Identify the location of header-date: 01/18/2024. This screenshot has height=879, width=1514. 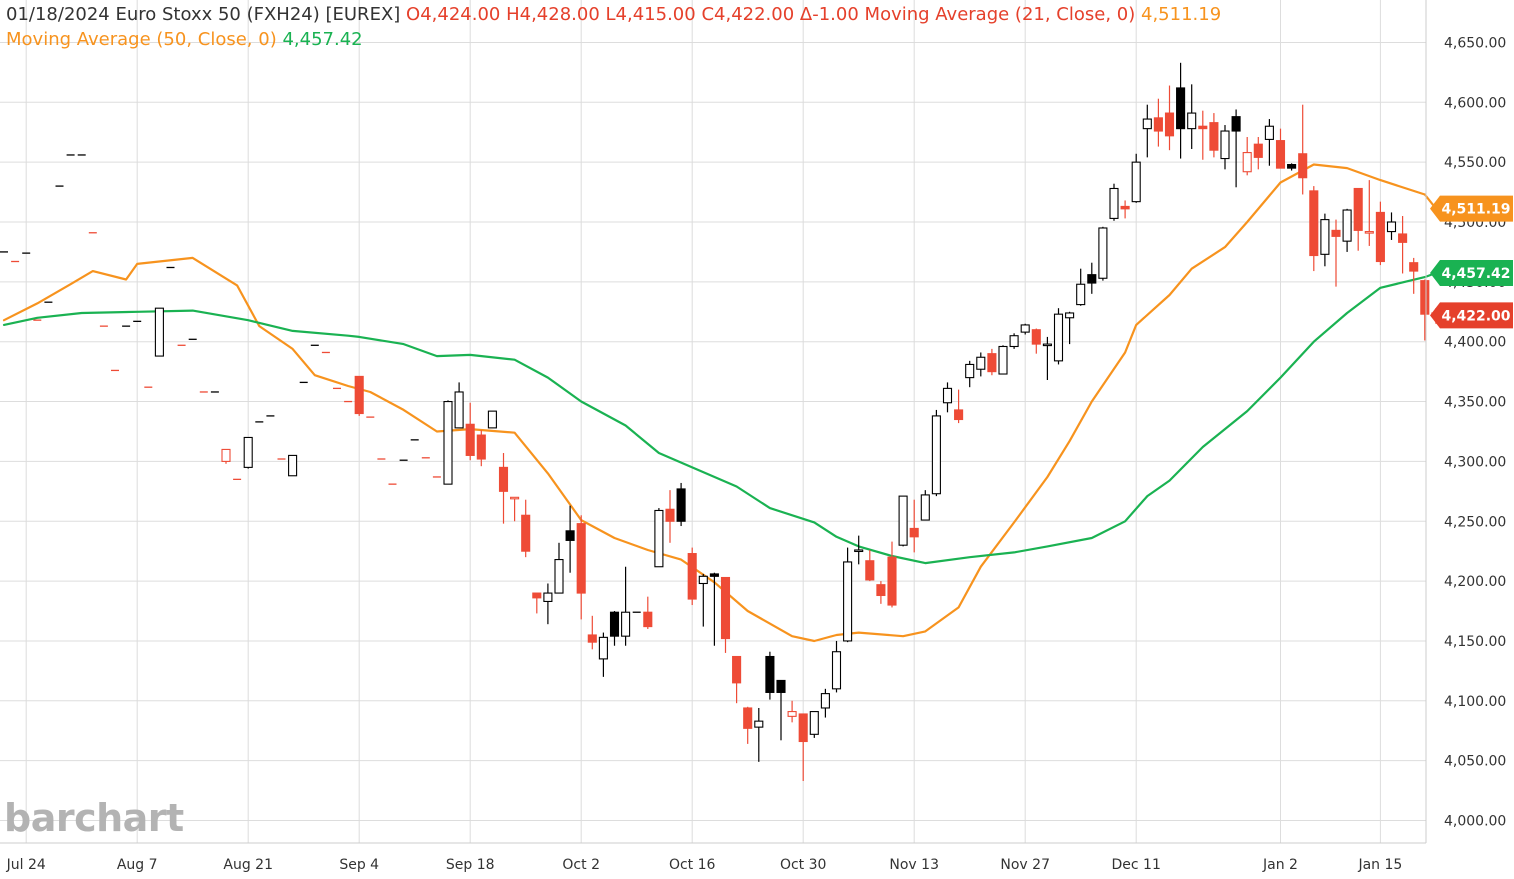
(58, 14).